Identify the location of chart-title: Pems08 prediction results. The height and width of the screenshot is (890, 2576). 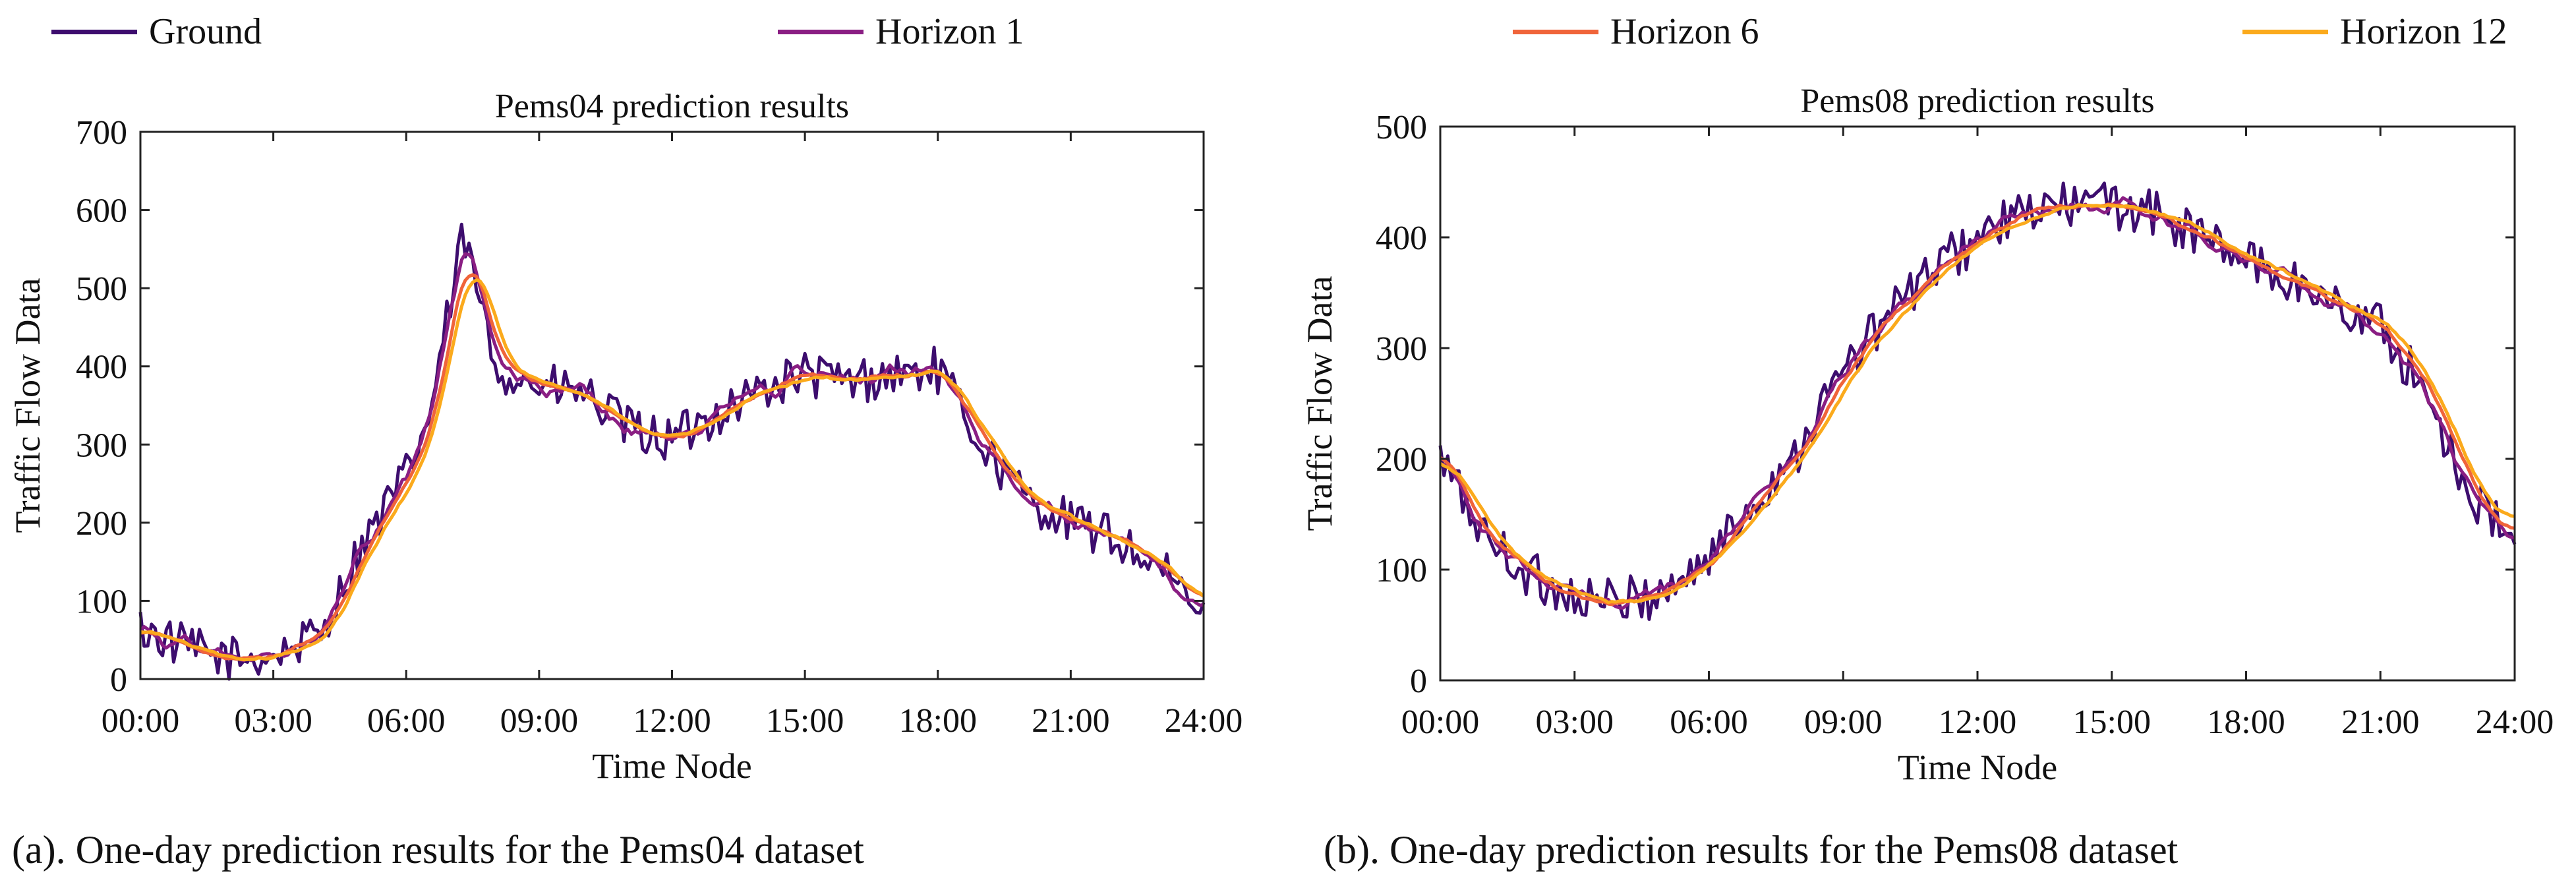
(1977, 101).